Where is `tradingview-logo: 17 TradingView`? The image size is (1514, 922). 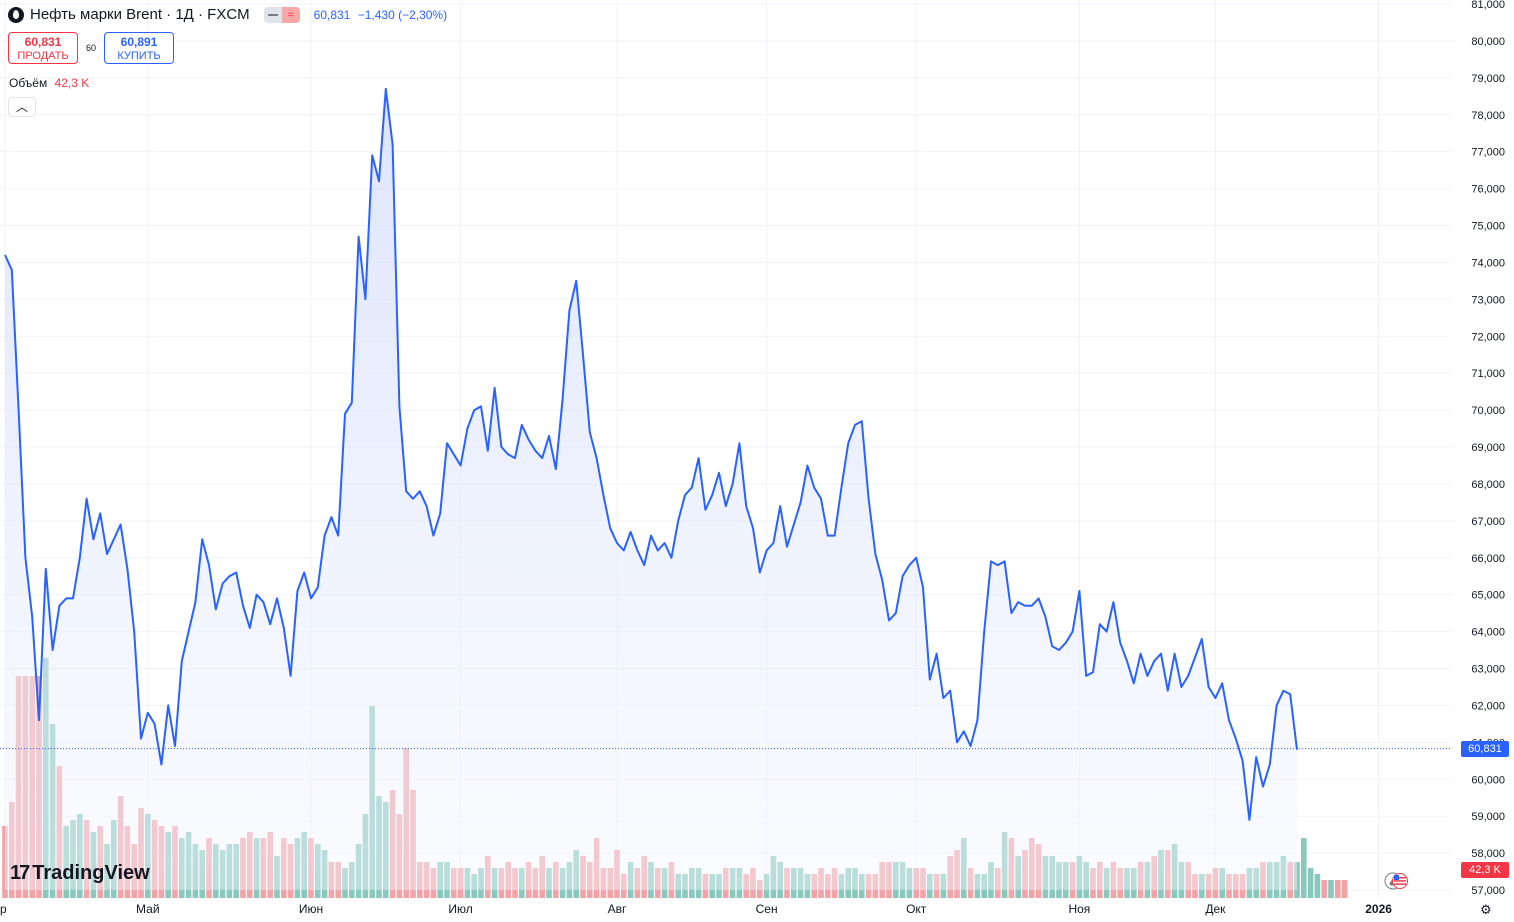 tradingview-logo: 17 TradingView is located at coordinates (80, 873).